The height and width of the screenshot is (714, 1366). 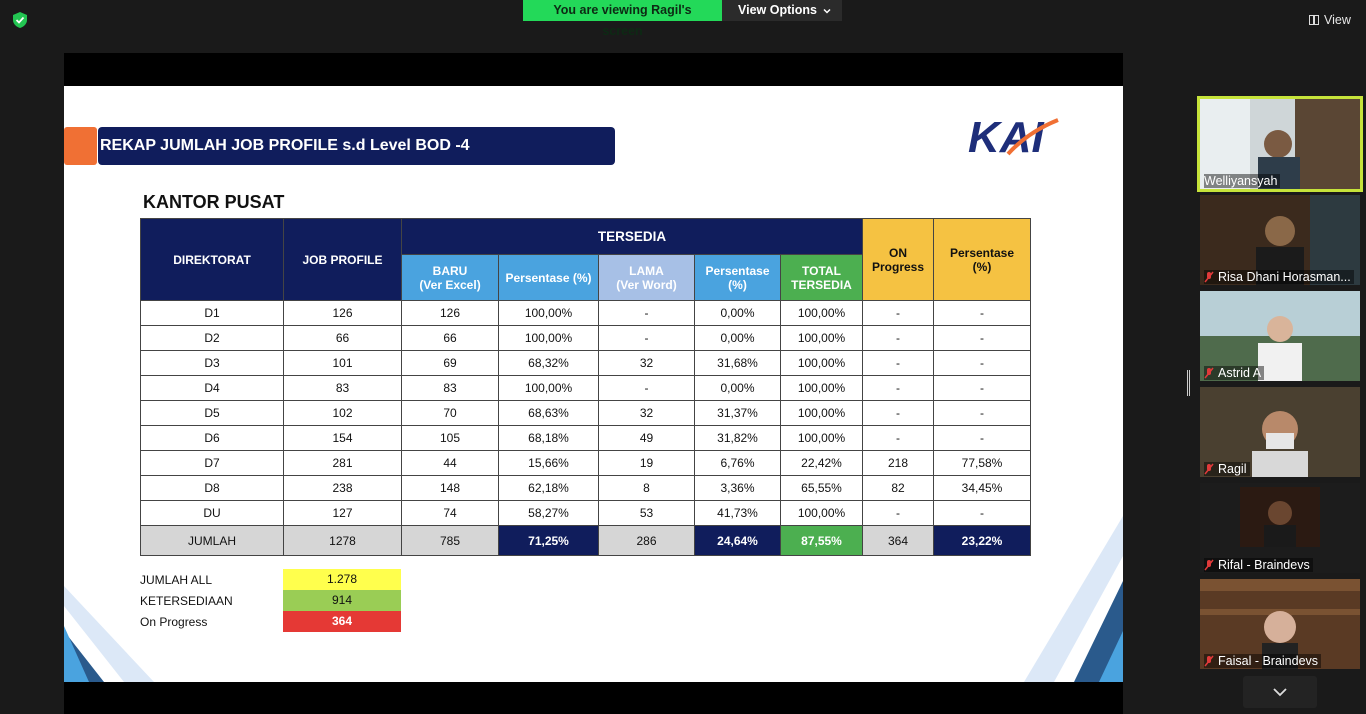 I want to click on summary-row: JUMLAH ALL 1.278, so click(x=270, y=579).